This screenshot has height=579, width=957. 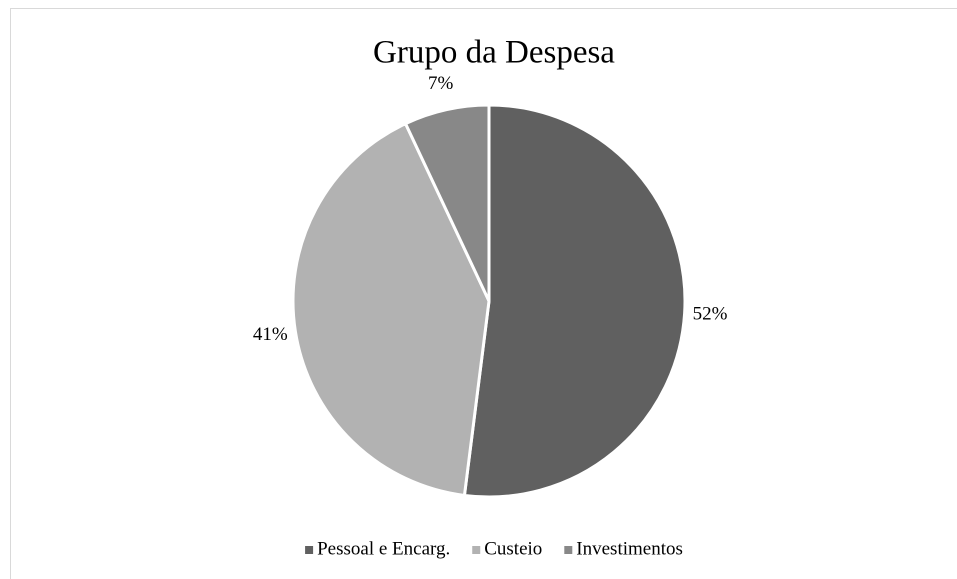 What do you see at coordinates (441, 83) in the screenshot?
I see `data-label: 7%` at bounding box center [441, 83].